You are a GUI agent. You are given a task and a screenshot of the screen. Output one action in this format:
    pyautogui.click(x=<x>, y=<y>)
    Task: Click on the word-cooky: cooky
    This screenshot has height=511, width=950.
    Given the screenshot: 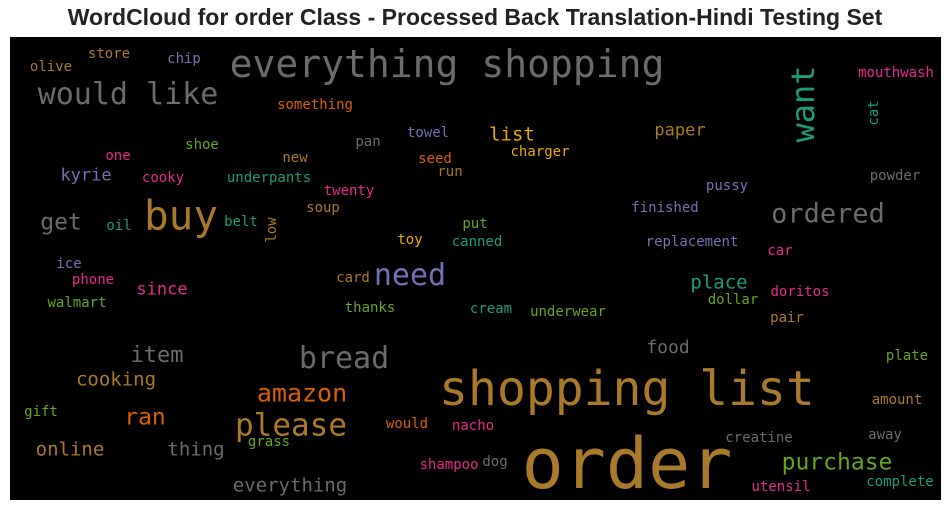 What is the action you would take?
    pyautogui.click(x=163, y=178)
    